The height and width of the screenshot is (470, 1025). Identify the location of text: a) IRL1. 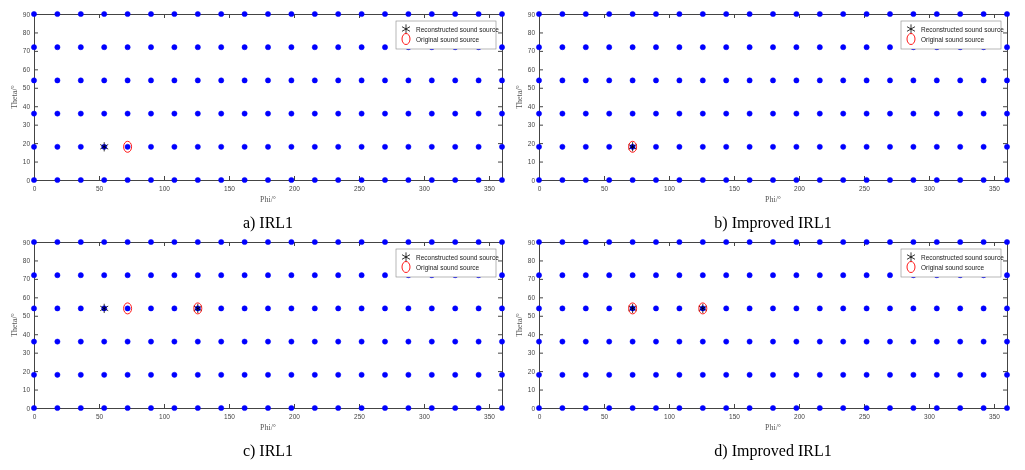
(268, 223).